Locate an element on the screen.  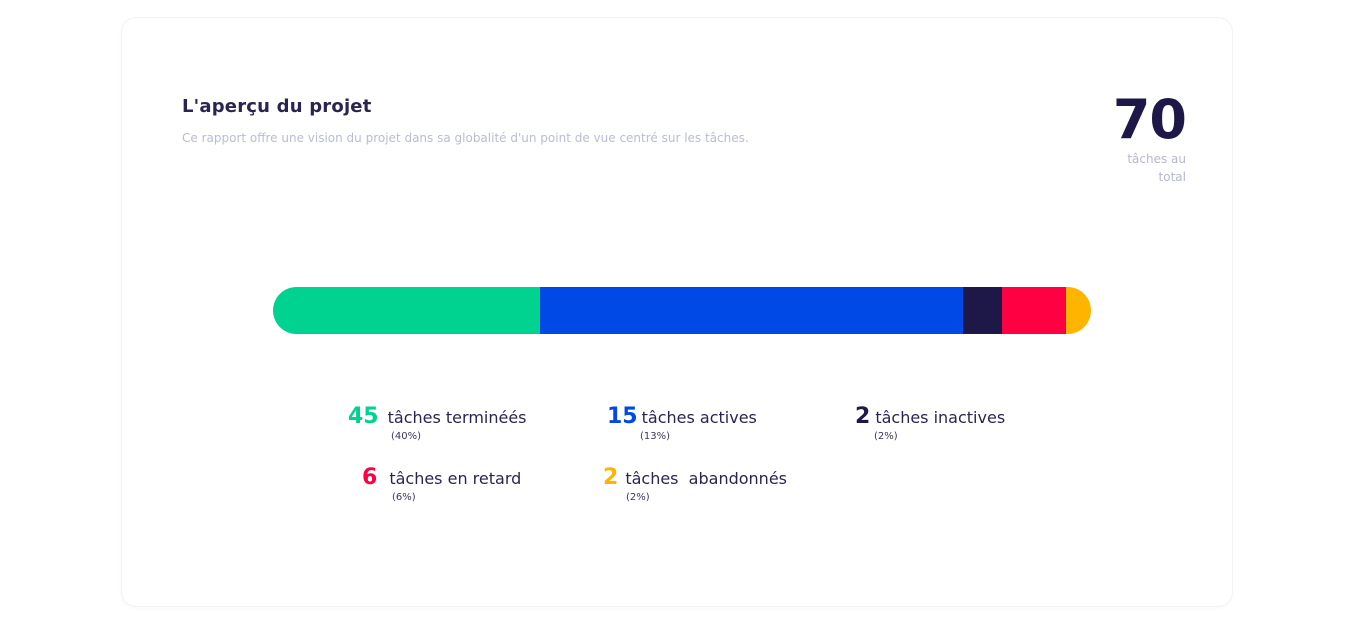
legend-count: 45 is located at coordinates (363, 416).